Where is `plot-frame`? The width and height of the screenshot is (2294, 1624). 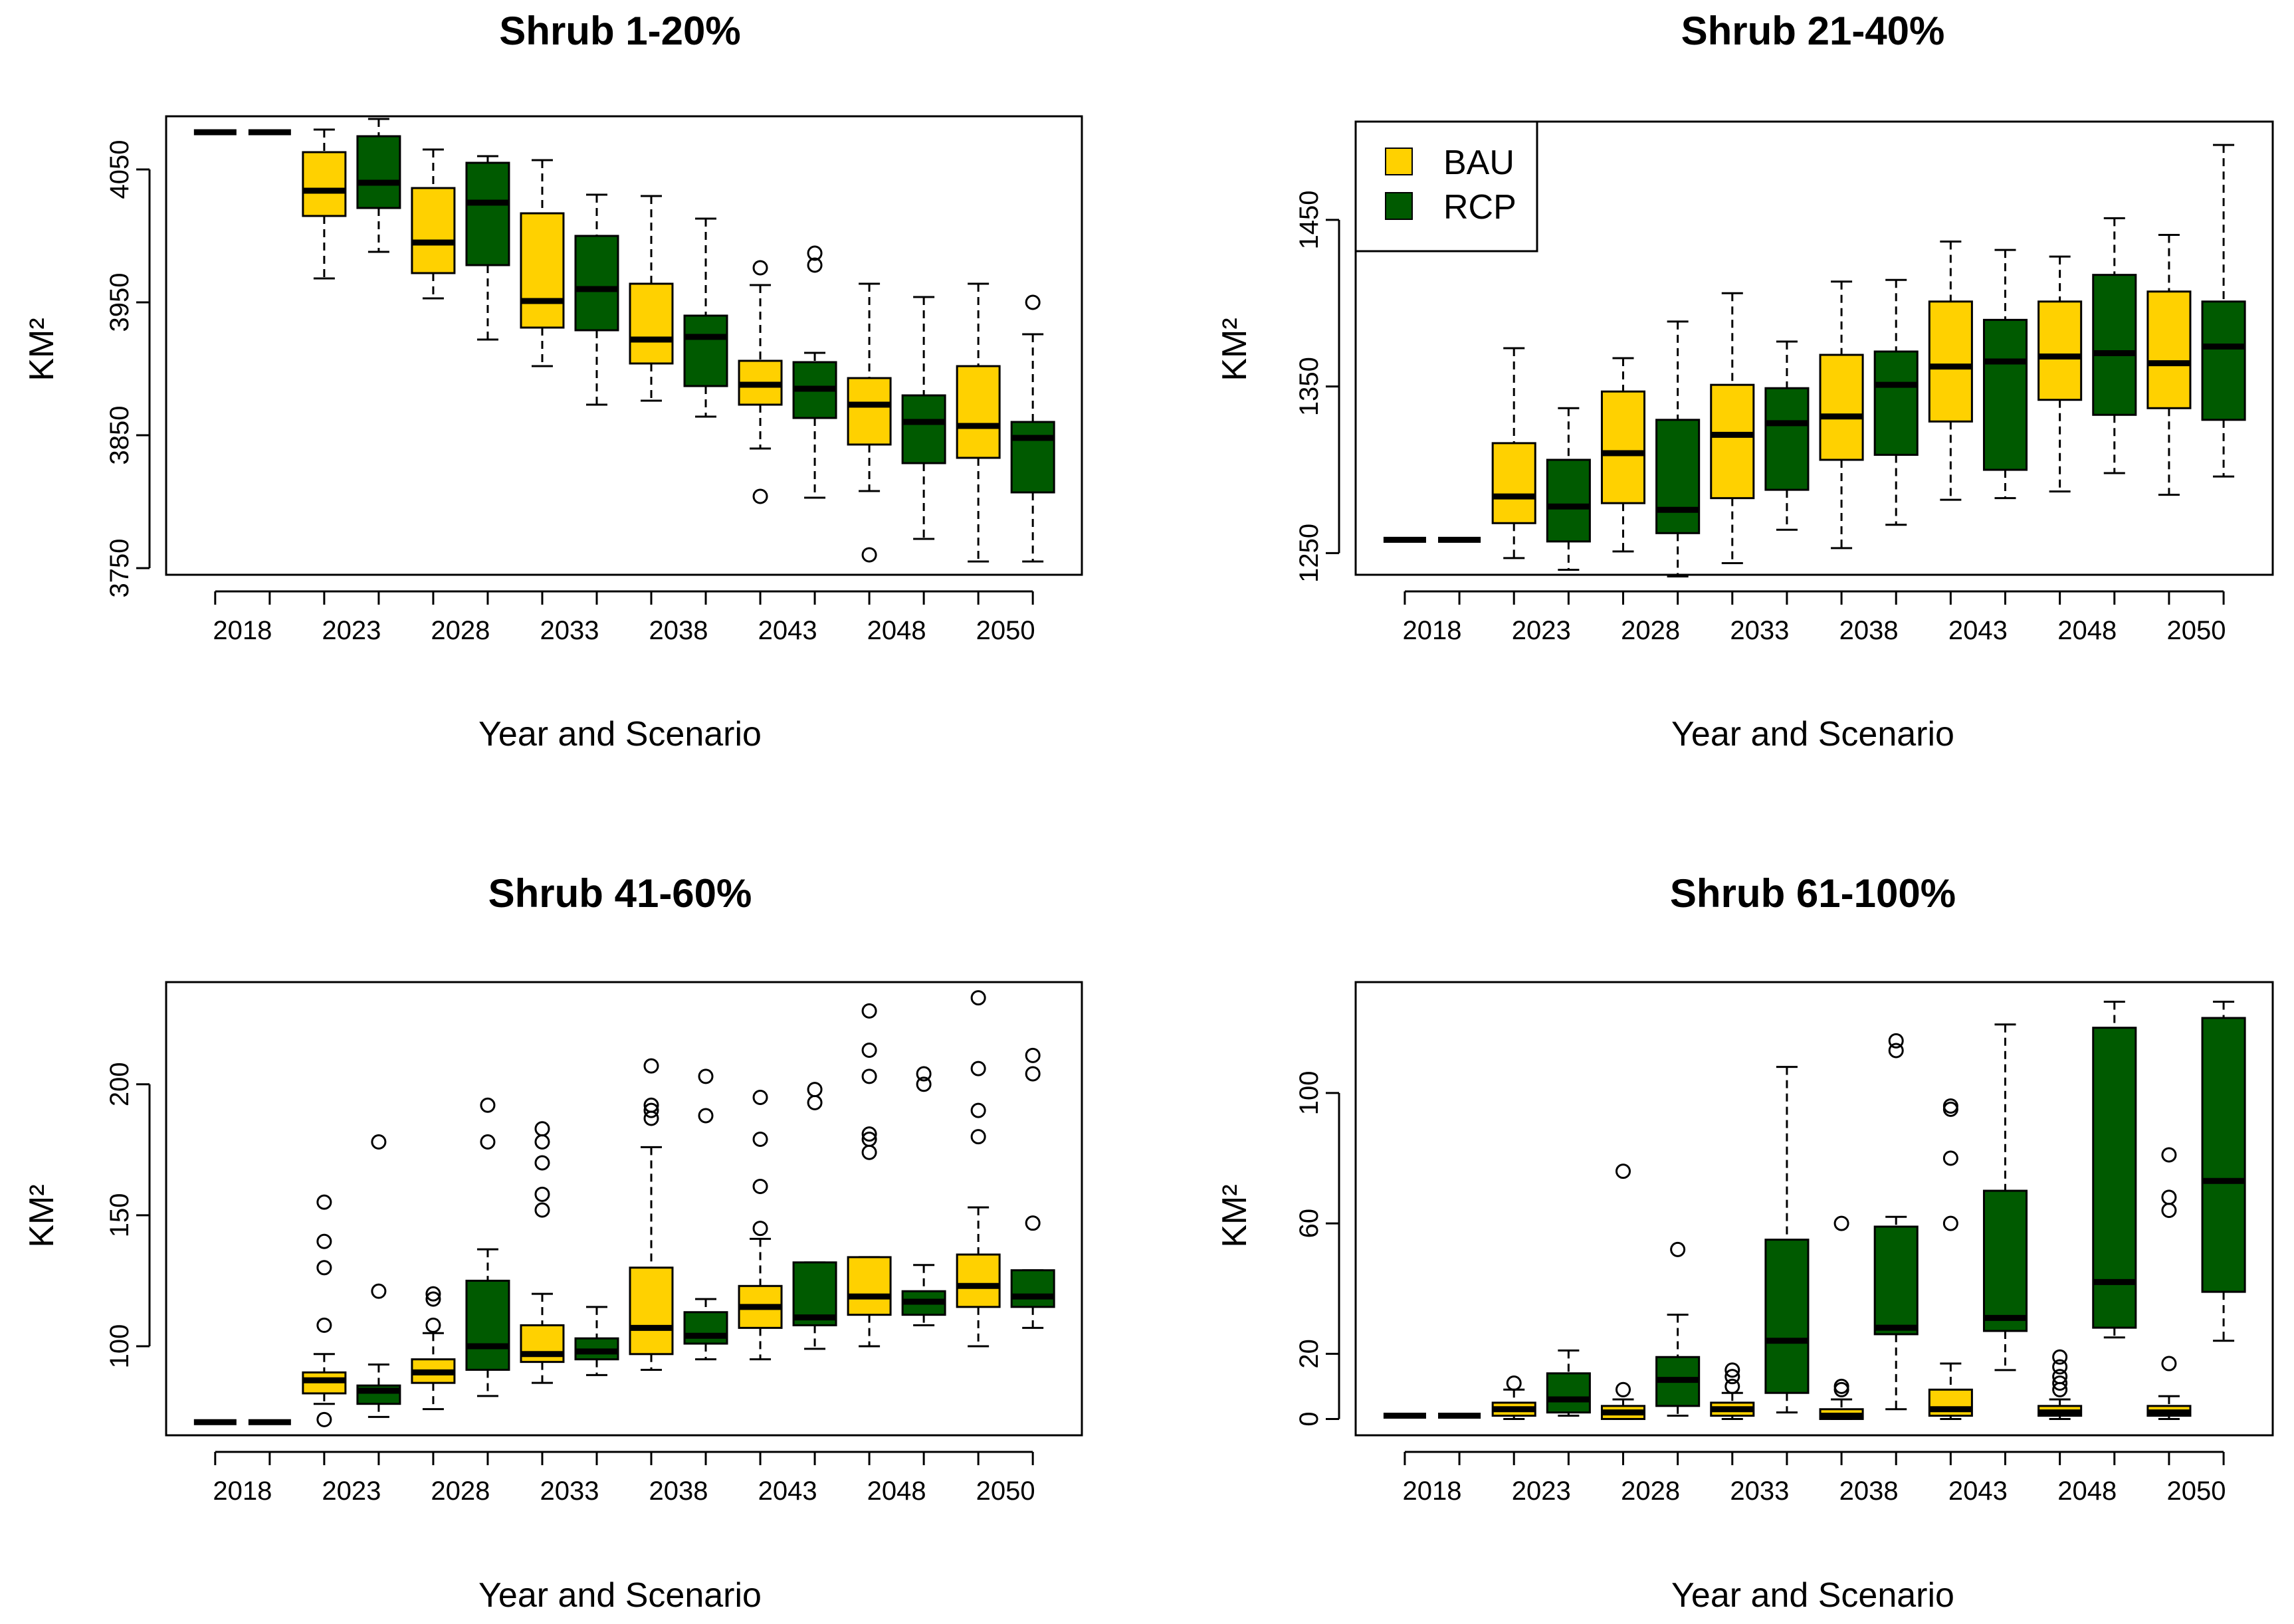
plot-frame is located at coordinates (624, 345).